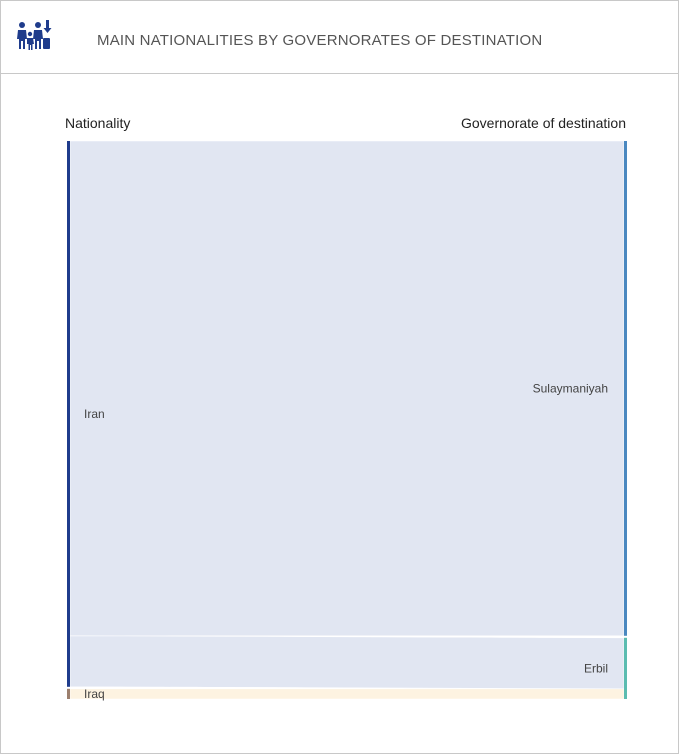  What do you see at coordinates (94, 414) in the screenshot?
I see `label-iran: Iran` at bounding box center [94, 414].